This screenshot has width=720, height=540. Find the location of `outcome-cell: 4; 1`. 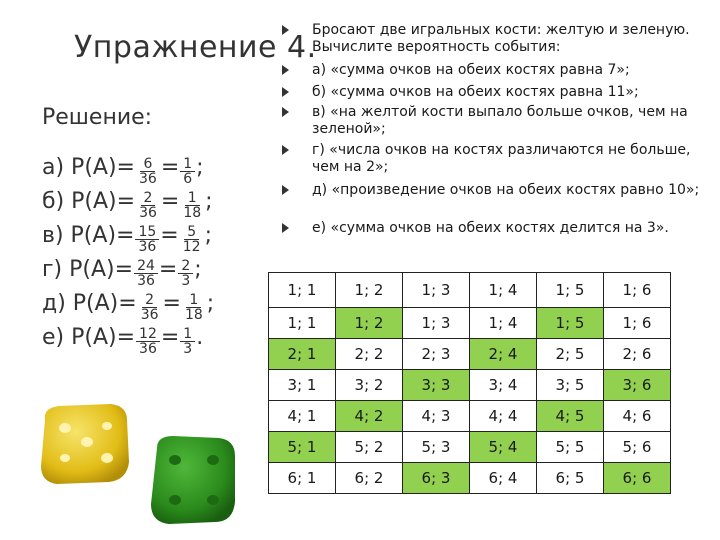

outcome-cell: 4; 1 is located at coordinates (302, 416).